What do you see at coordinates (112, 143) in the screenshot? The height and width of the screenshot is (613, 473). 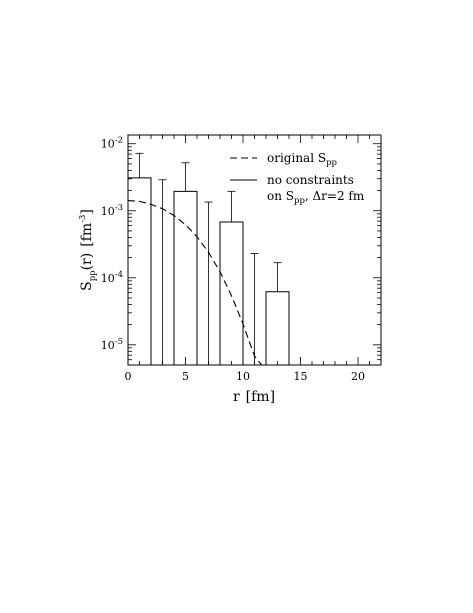 I see `y-tick-label: 10⁻²` at bounding box center [112, 143].